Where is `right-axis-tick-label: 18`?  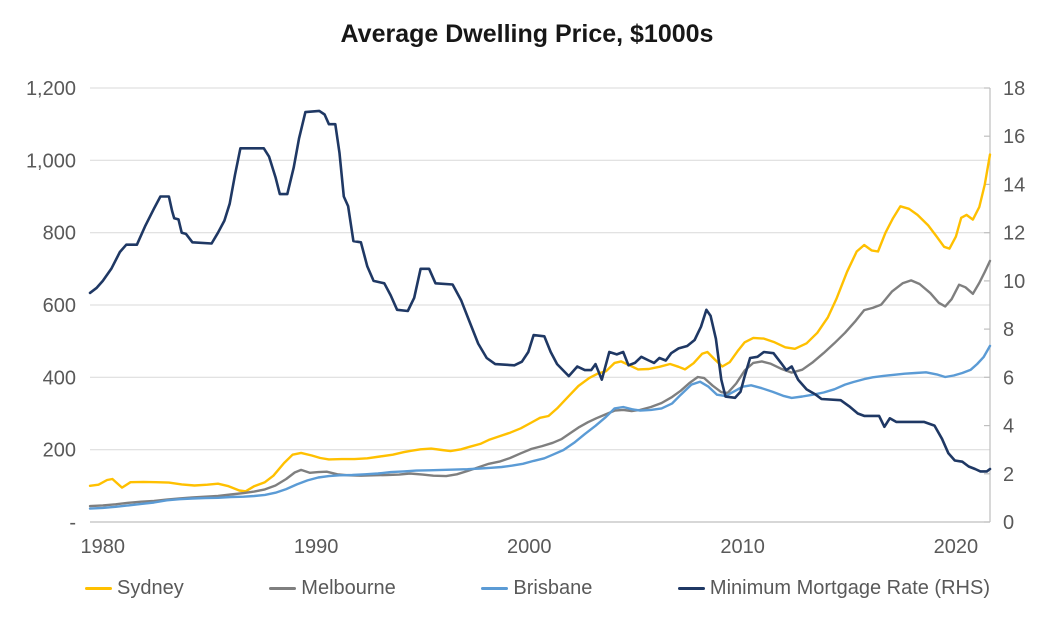
right-axis-tick-label: 18 is located at coordinates (1014, 89).